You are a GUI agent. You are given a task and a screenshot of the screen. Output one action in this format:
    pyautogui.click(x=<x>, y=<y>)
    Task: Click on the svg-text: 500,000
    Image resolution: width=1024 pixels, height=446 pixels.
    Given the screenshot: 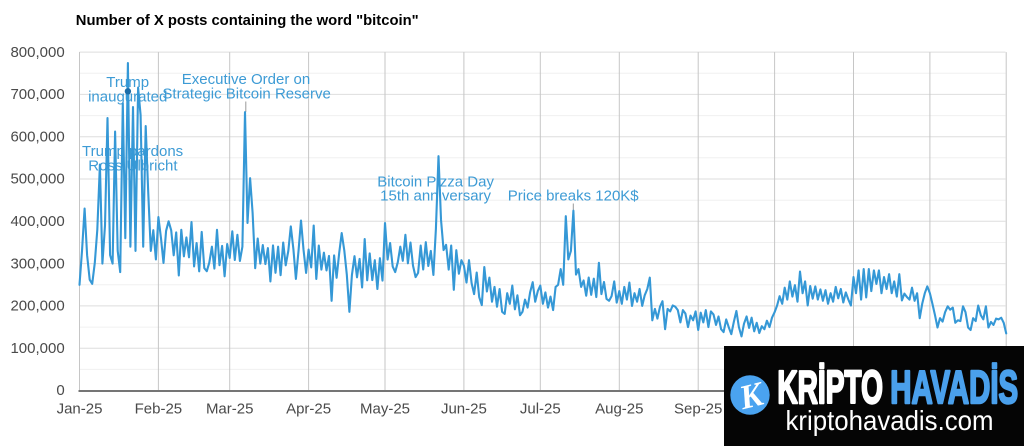 What is the action you would take?
    pyautogui.click(x=37, y=179)
    